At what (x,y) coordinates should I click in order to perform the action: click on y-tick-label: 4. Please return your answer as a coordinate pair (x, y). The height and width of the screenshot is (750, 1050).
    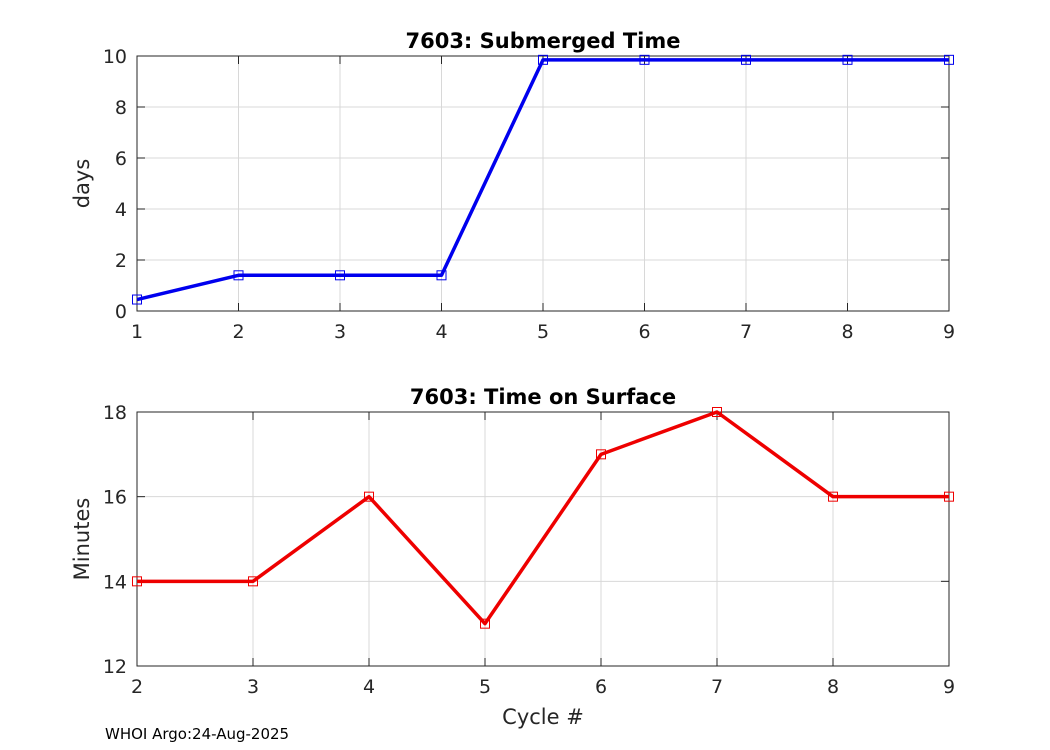
    Looking at the image, I should click on (121, 210).